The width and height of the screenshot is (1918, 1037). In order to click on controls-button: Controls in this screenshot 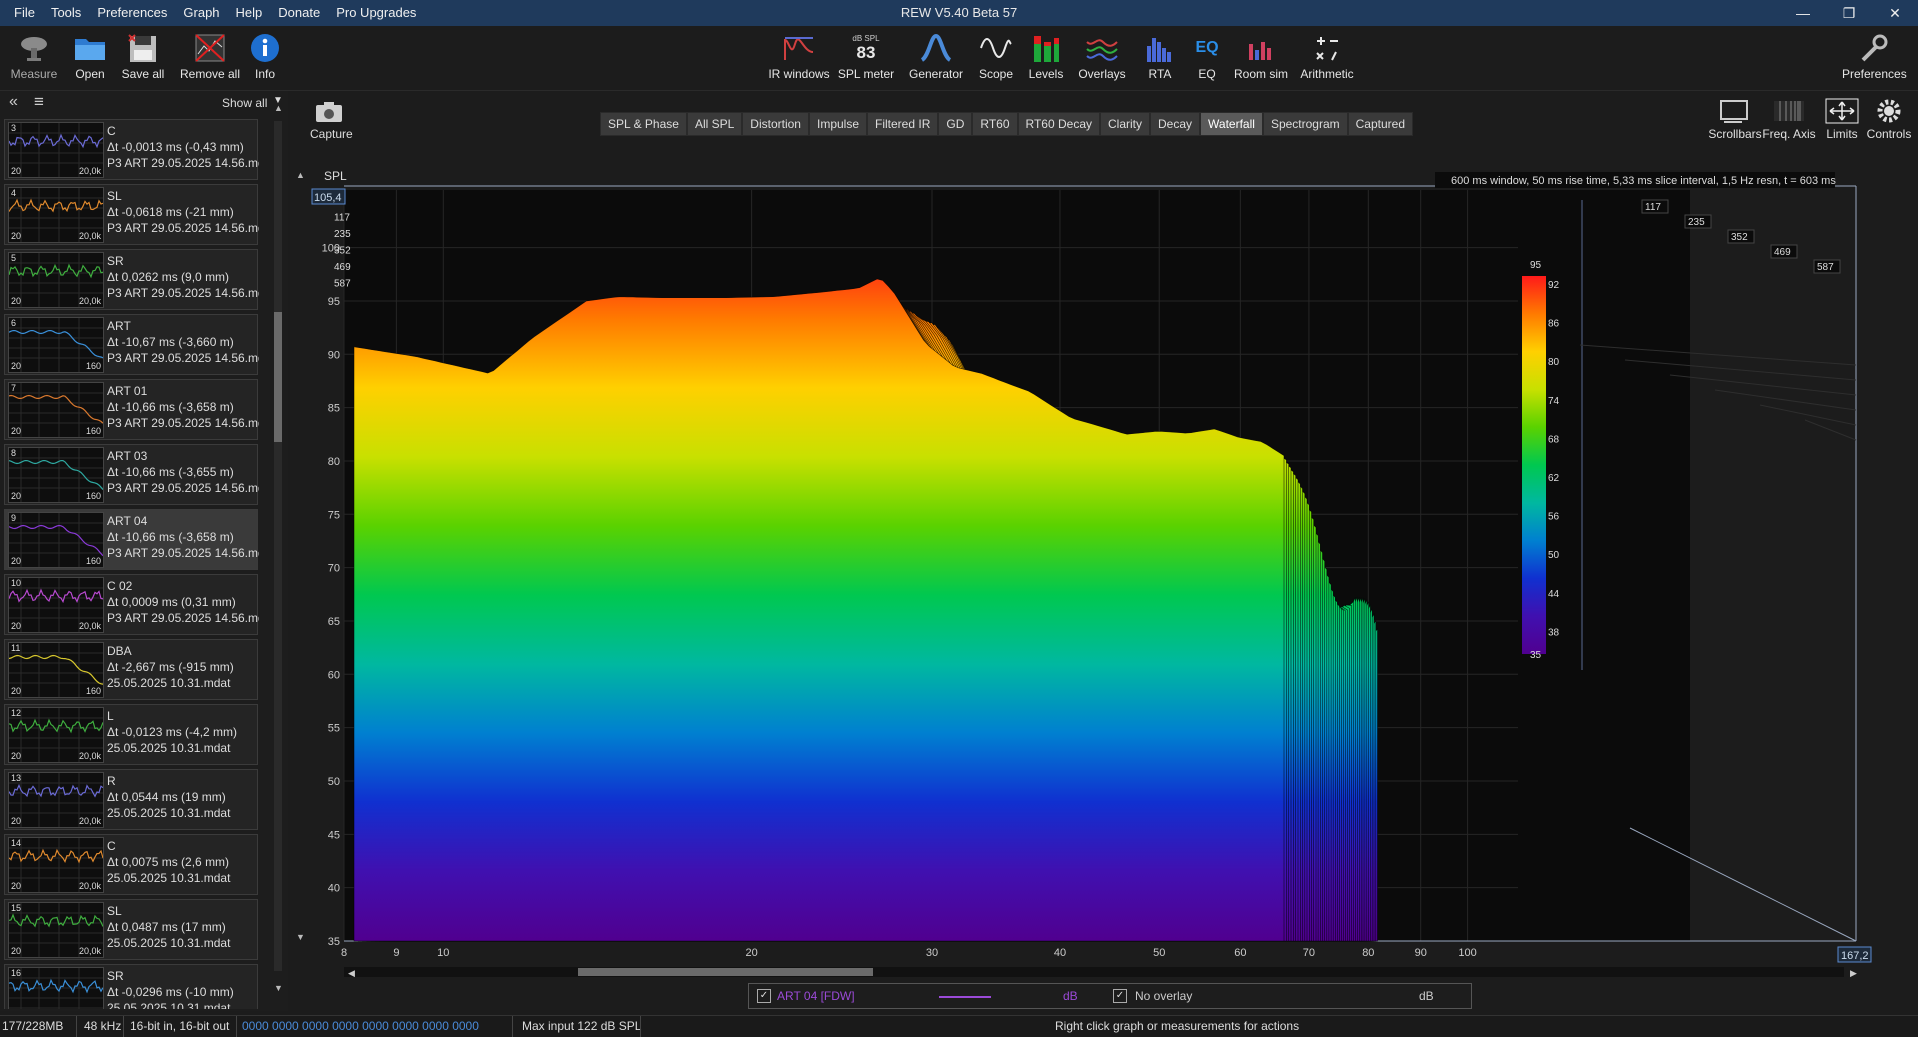, I will do `click(1889, 119)`.